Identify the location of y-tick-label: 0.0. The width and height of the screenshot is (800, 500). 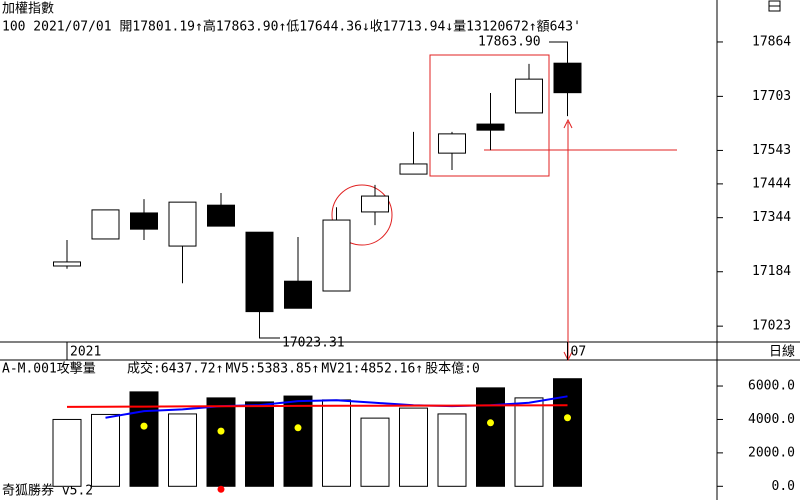
(783, 486).